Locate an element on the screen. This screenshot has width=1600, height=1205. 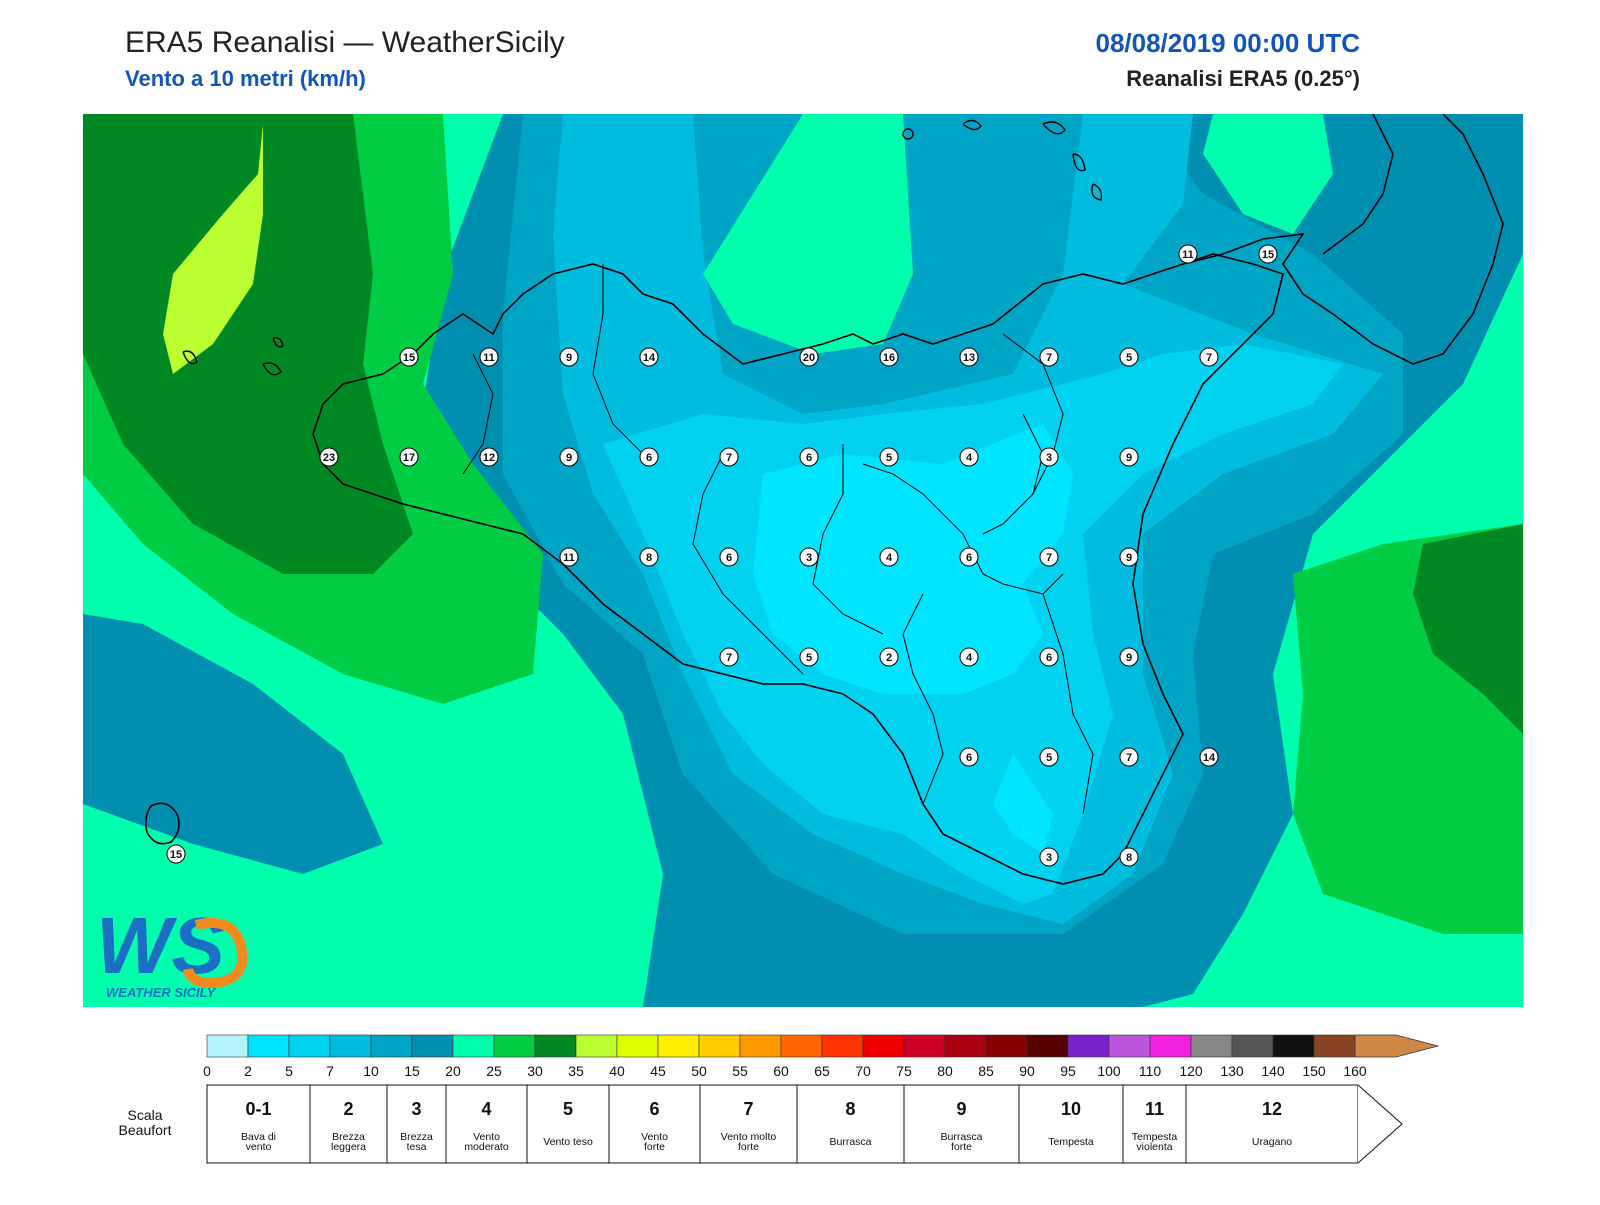
wind-zone-25-30-east is located at coordinates (1468, 629).